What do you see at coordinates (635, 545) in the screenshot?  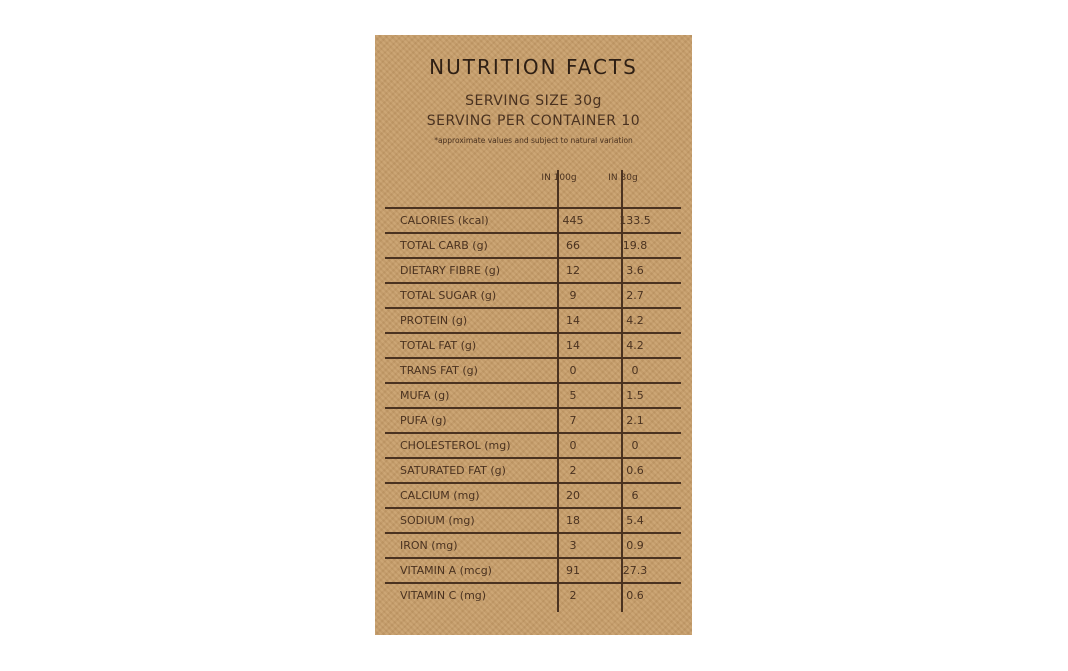 I see `value-per-30g: 0.9` at bounding box center [635, 545].